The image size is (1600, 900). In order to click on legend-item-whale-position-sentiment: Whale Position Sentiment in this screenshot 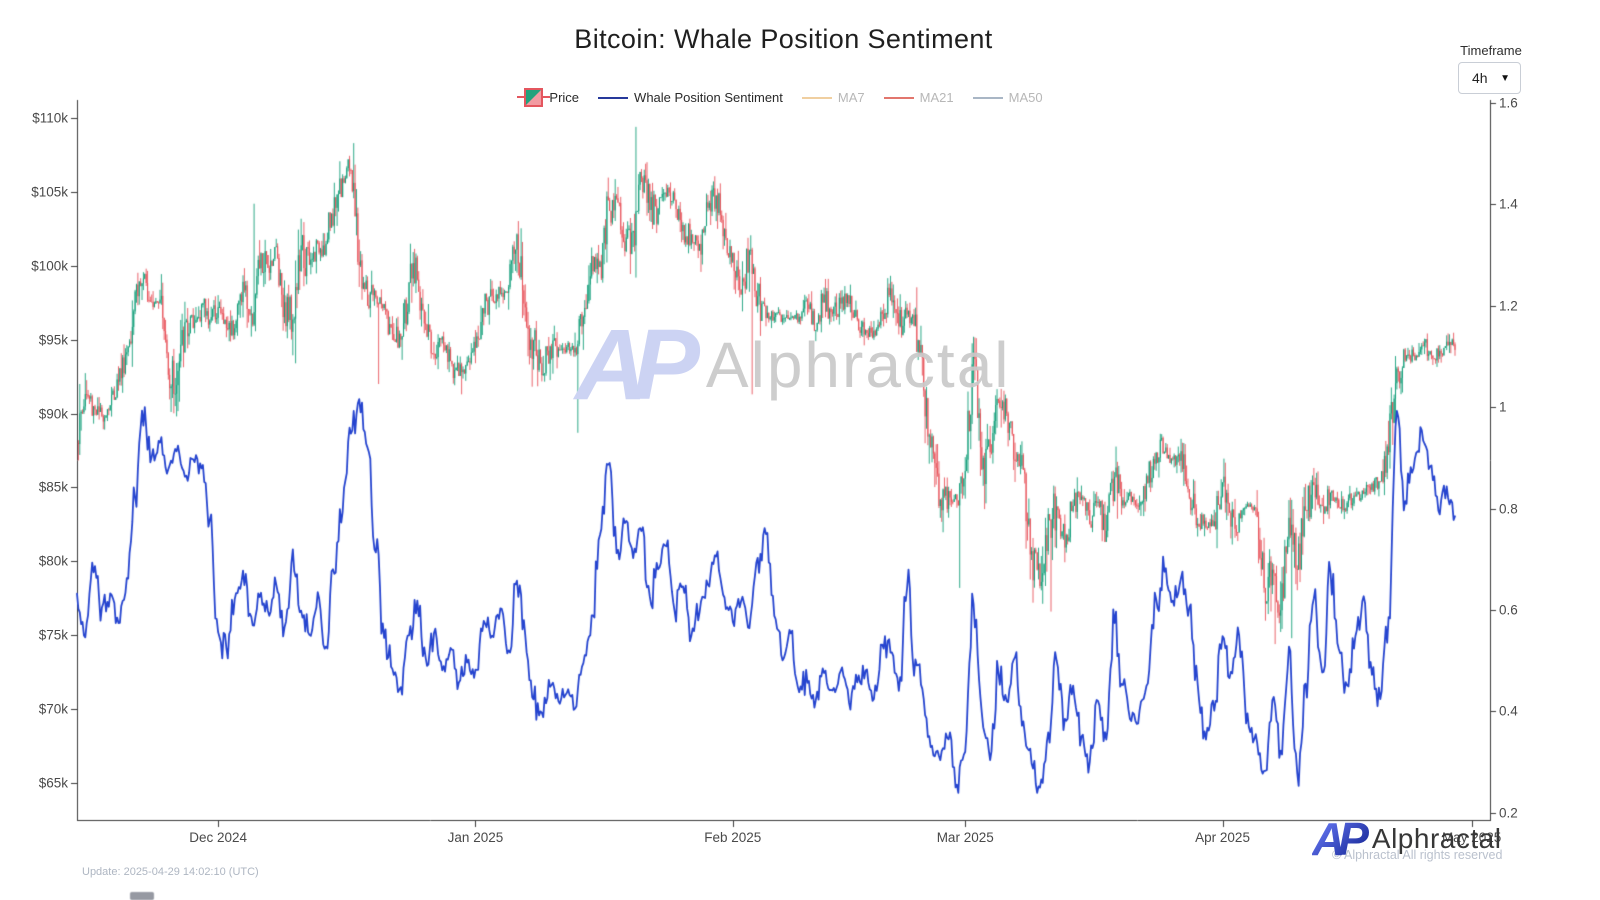, I will do `click(690, 97)`.